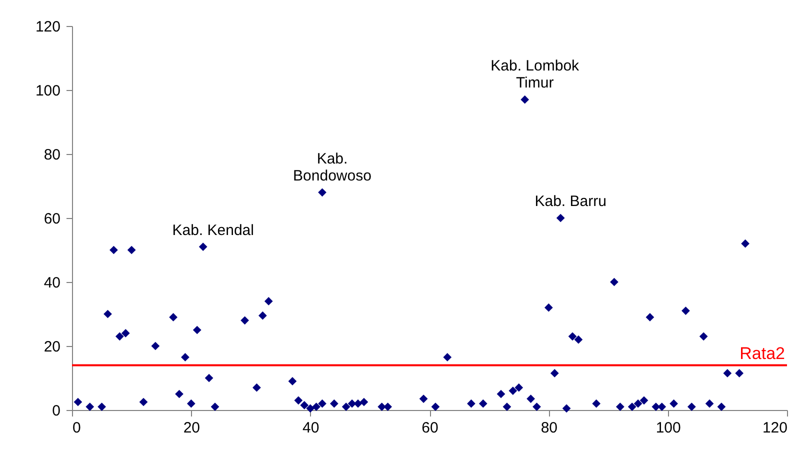 The width and height of the screenshot is (802, 466). Describe the element at coordinates (213, 230) in the screenshot. I see `annotation: Kab. Kendal` at that location.